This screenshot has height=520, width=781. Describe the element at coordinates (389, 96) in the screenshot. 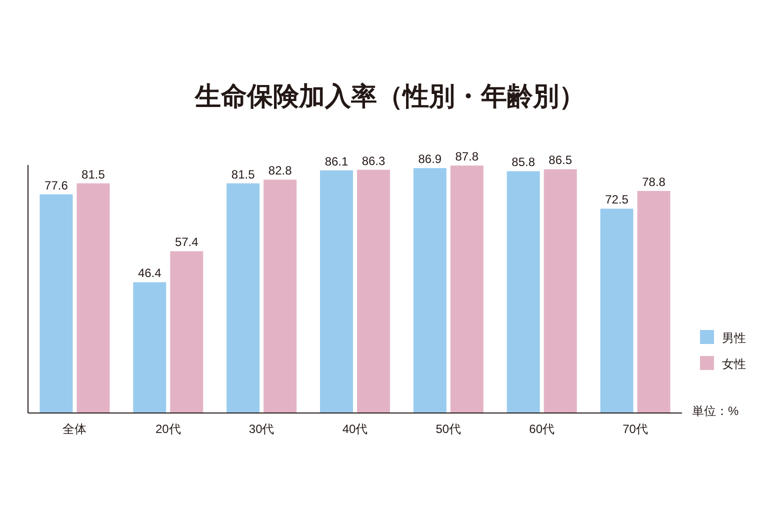

I see `chart-title: 生命保険加入率（性別・年齢別）` at that location.